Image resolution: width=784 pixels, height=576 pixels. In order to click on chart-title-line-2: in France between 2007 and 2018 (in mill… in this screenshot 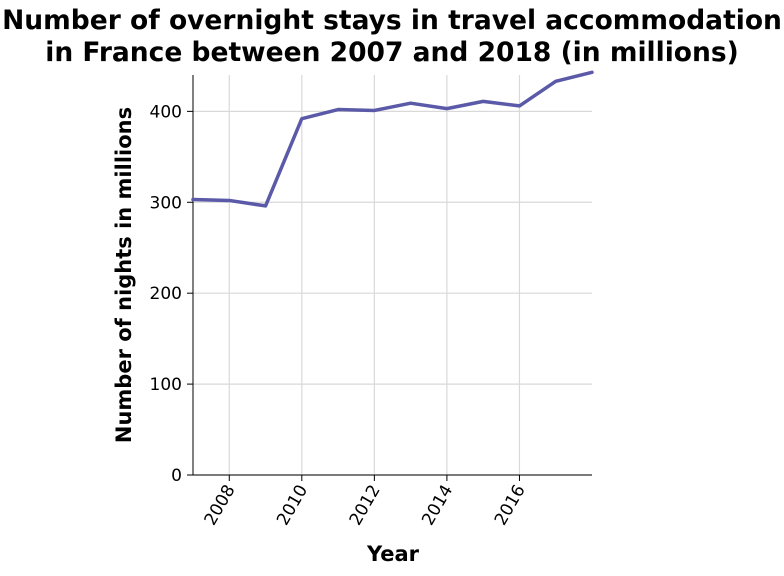, I will do `click(392, 52)`.